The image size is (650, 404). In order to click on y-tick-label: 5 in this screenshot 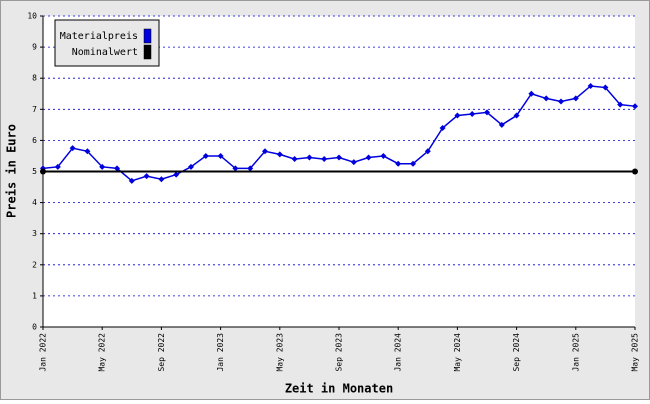, I will do `click(34, 171)`.